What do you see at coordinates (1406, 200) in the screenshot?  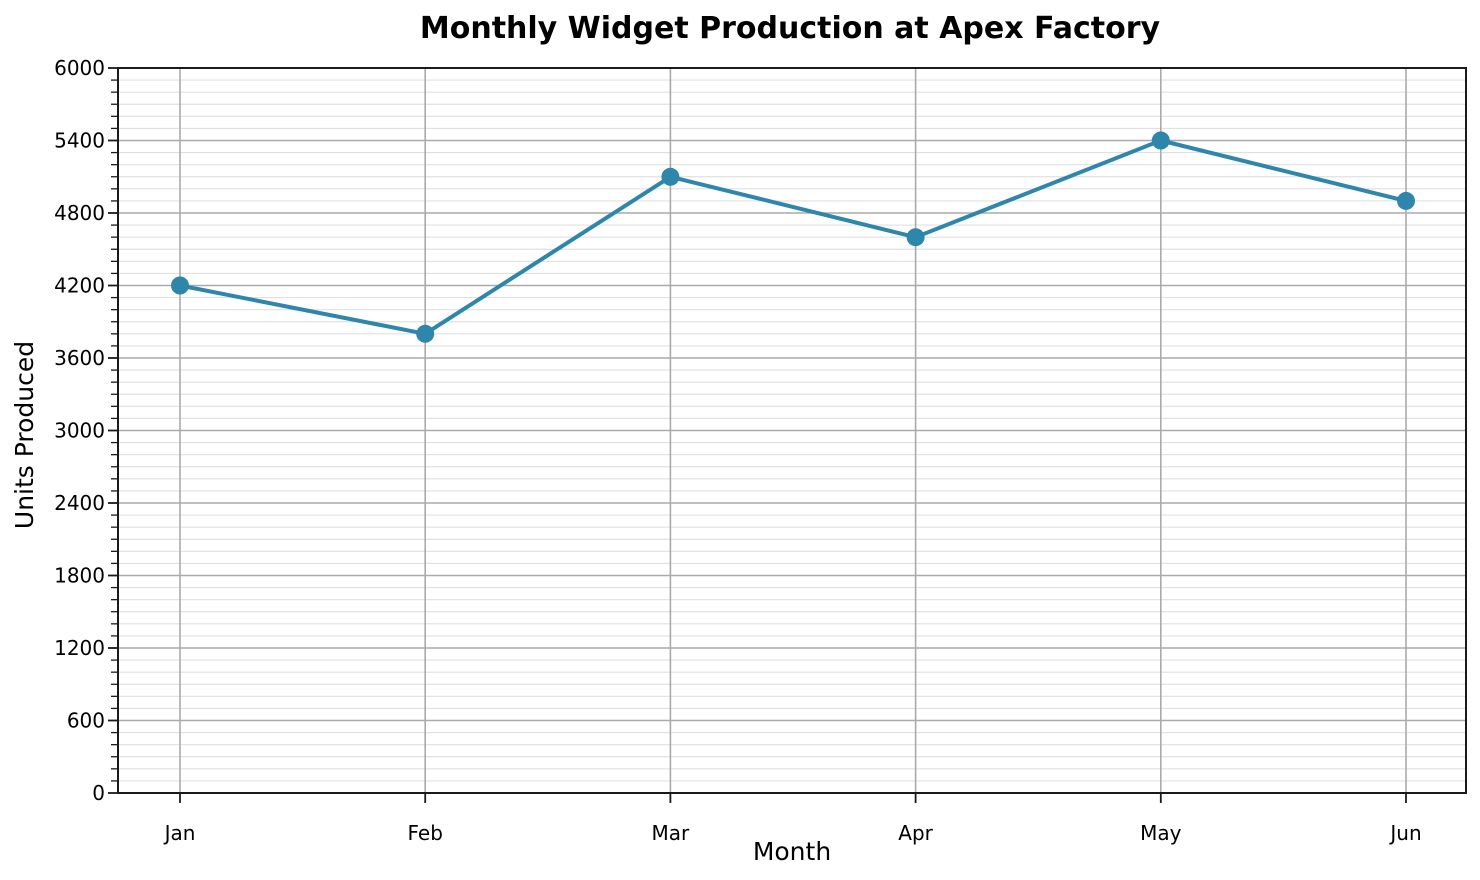 I see `data-point-jun` at bounding box center [1406, 200].